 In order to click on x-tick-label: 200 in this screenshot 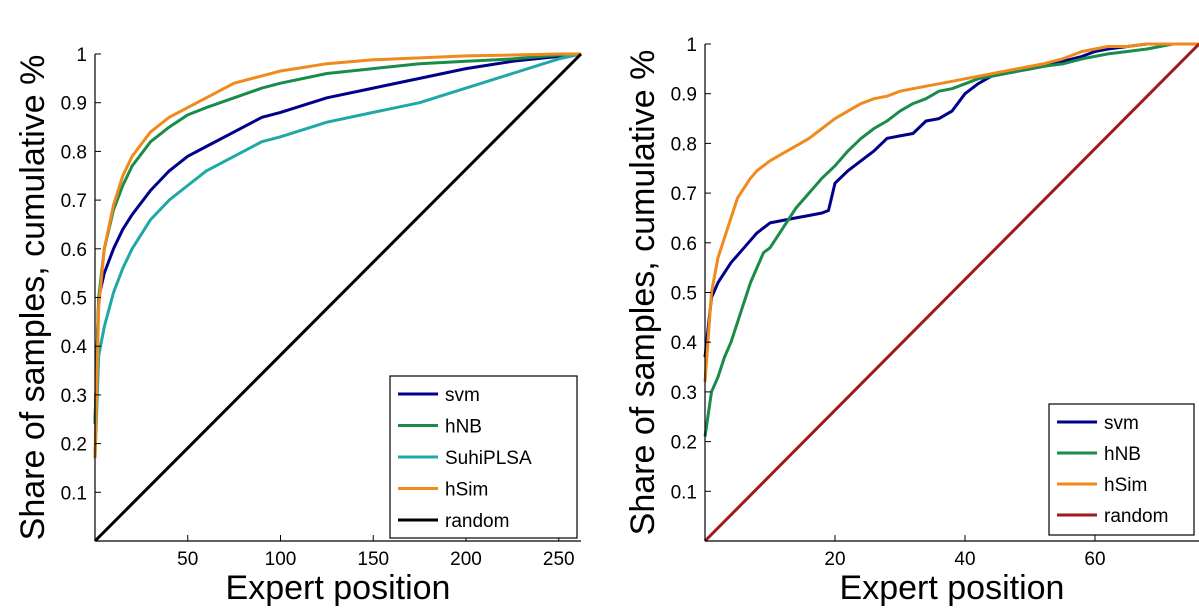, I will do `click(466, 559)`.